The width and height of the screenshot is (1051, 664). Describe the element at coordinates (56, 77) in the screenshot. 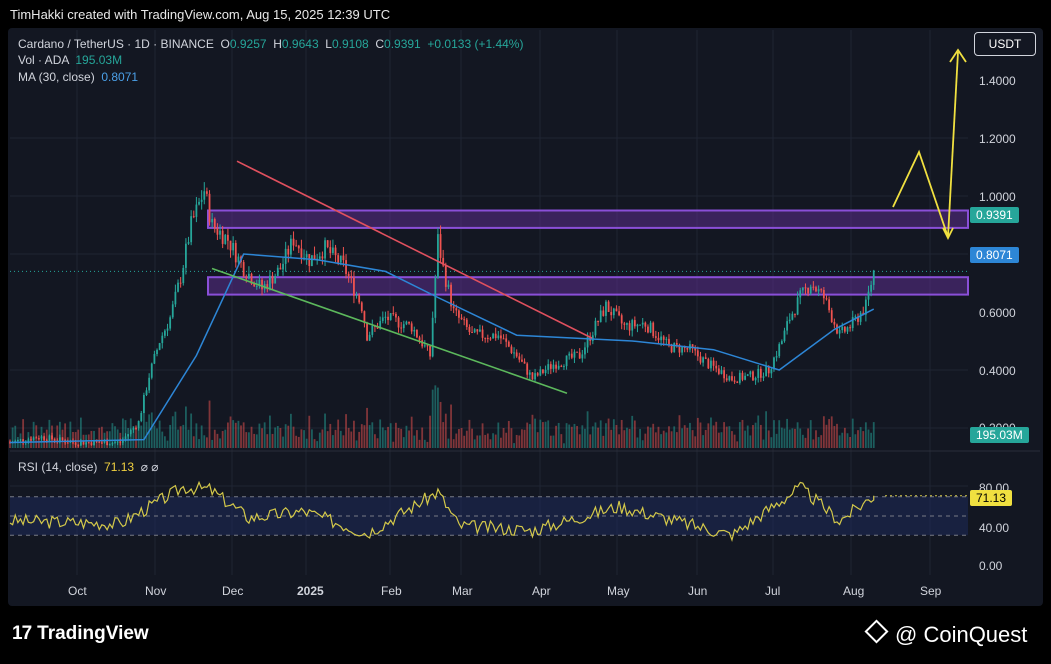

I see `ma-label: MA (30, close)` at that location.